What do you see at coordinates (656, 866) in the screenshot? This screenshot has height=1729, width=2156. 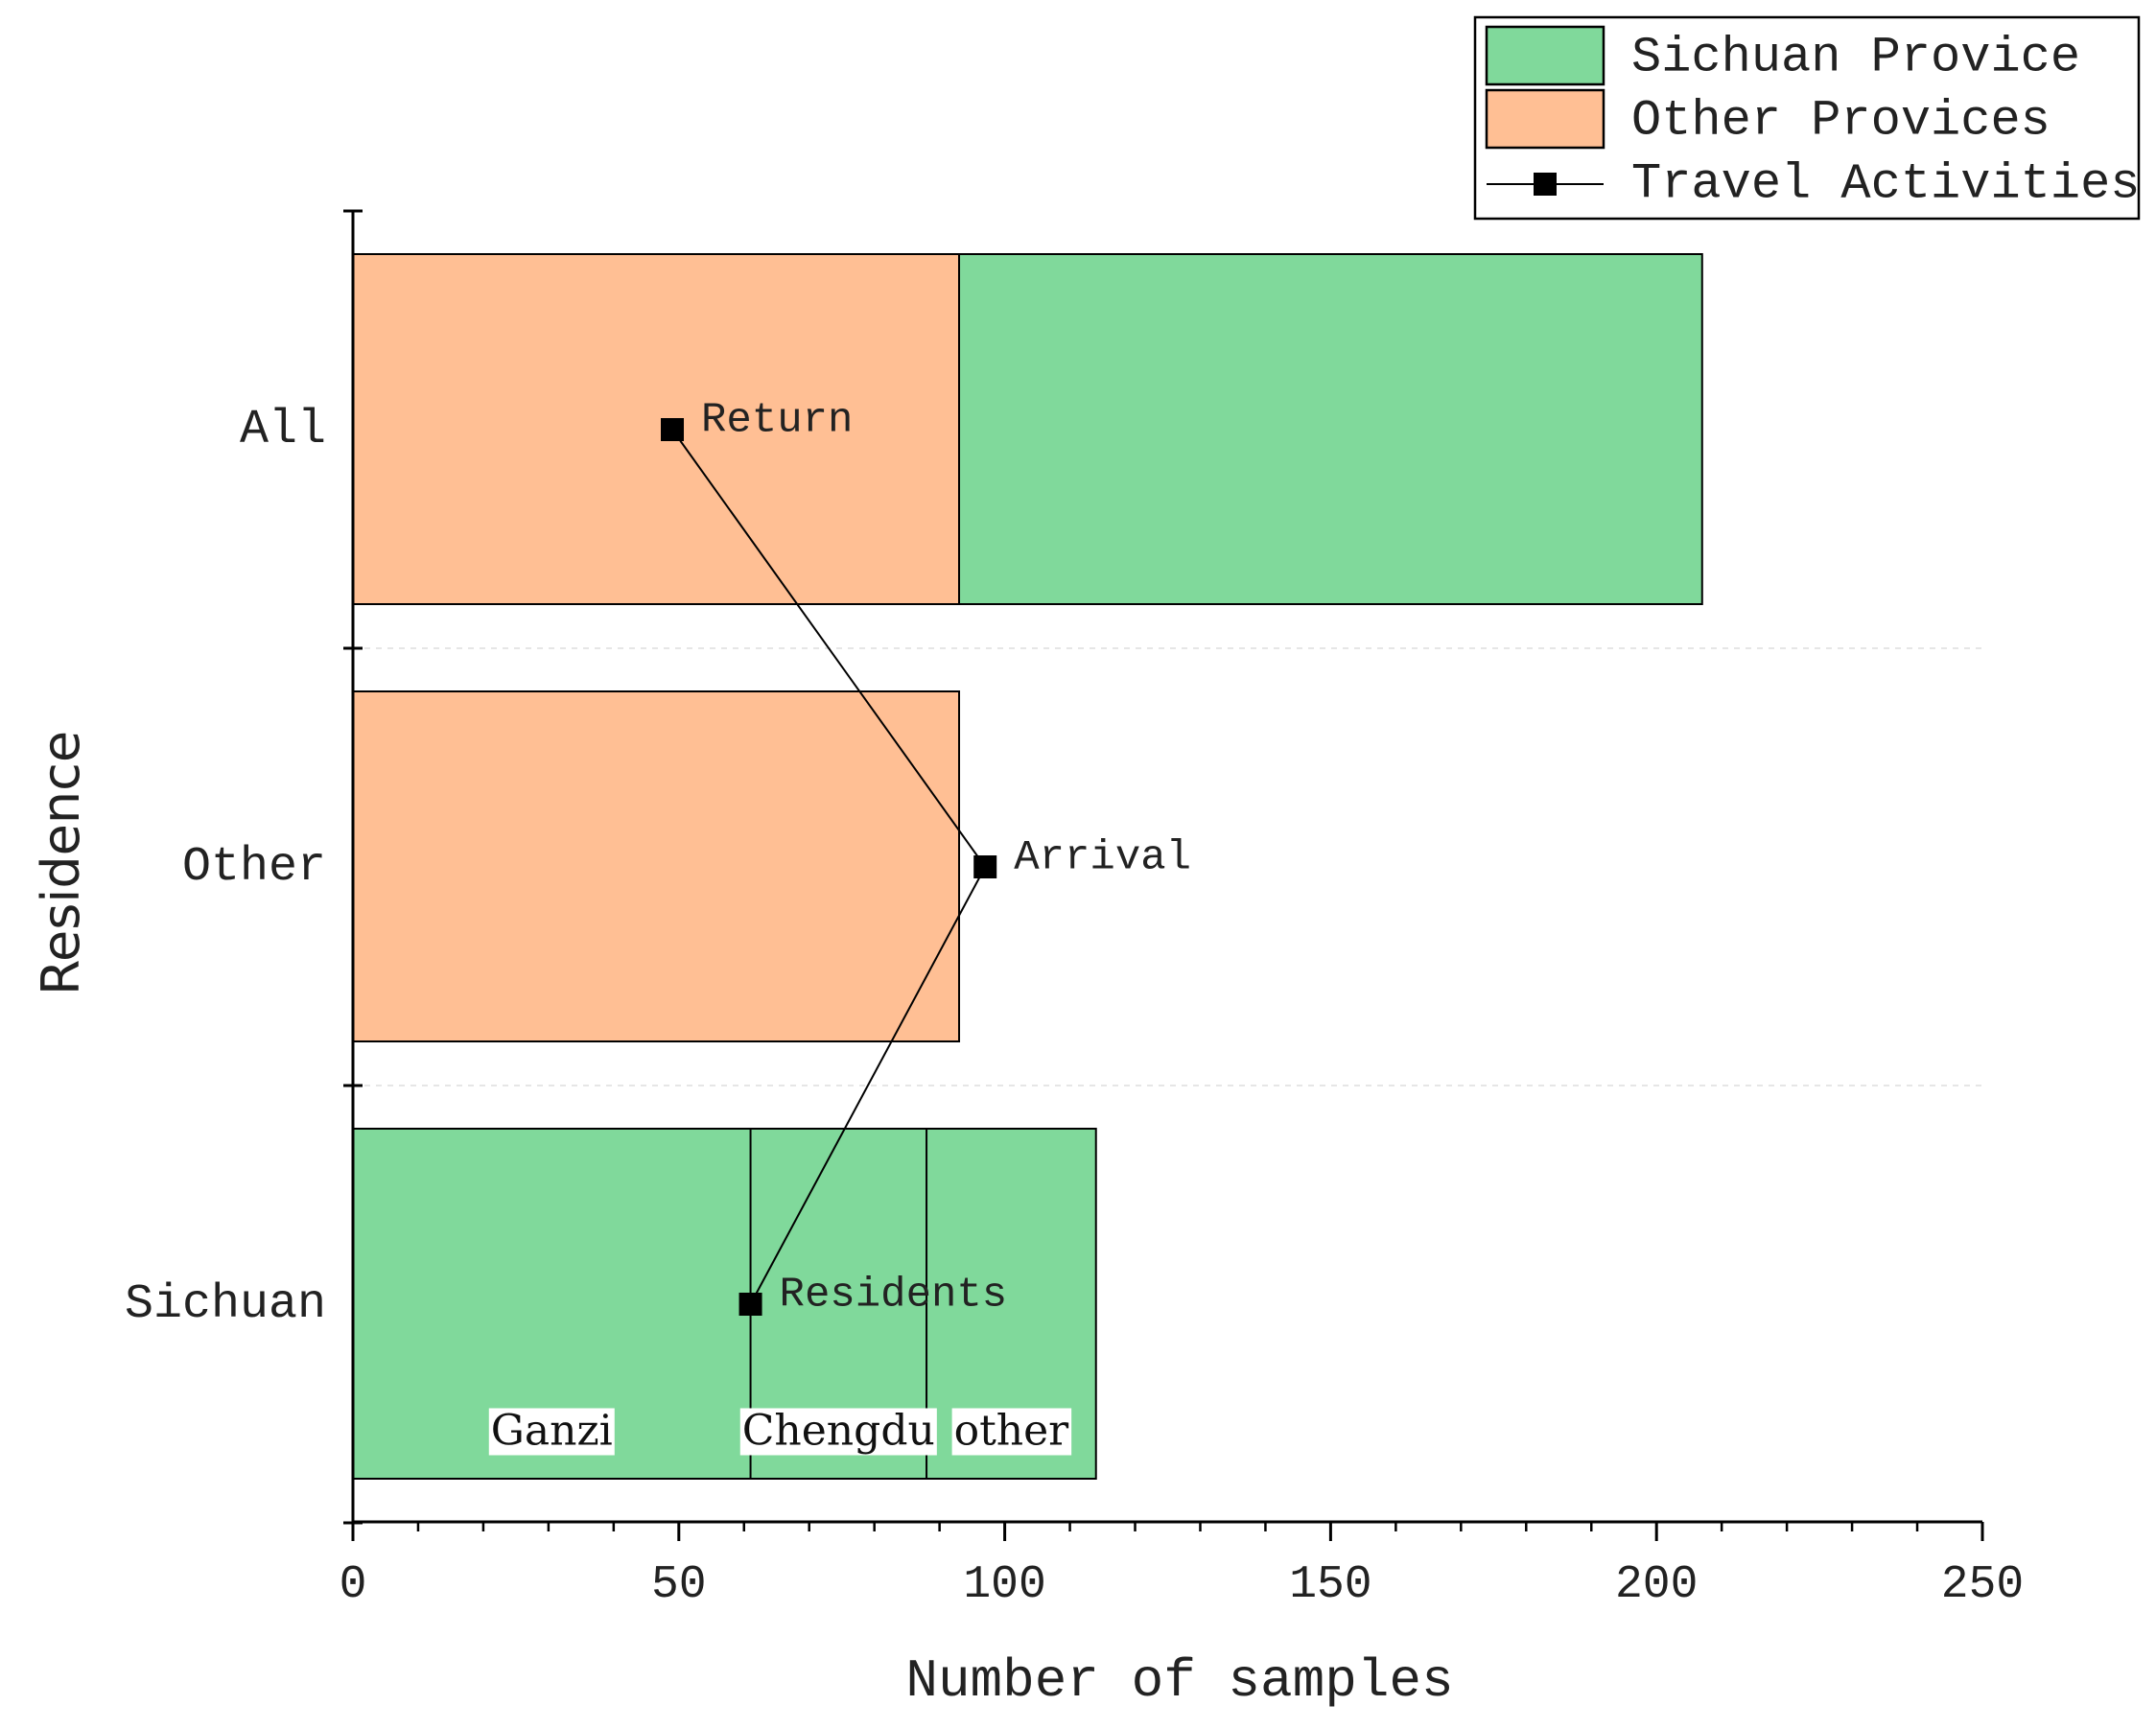 I see `bar-other-other-provices` at bounding box center [656, 866].